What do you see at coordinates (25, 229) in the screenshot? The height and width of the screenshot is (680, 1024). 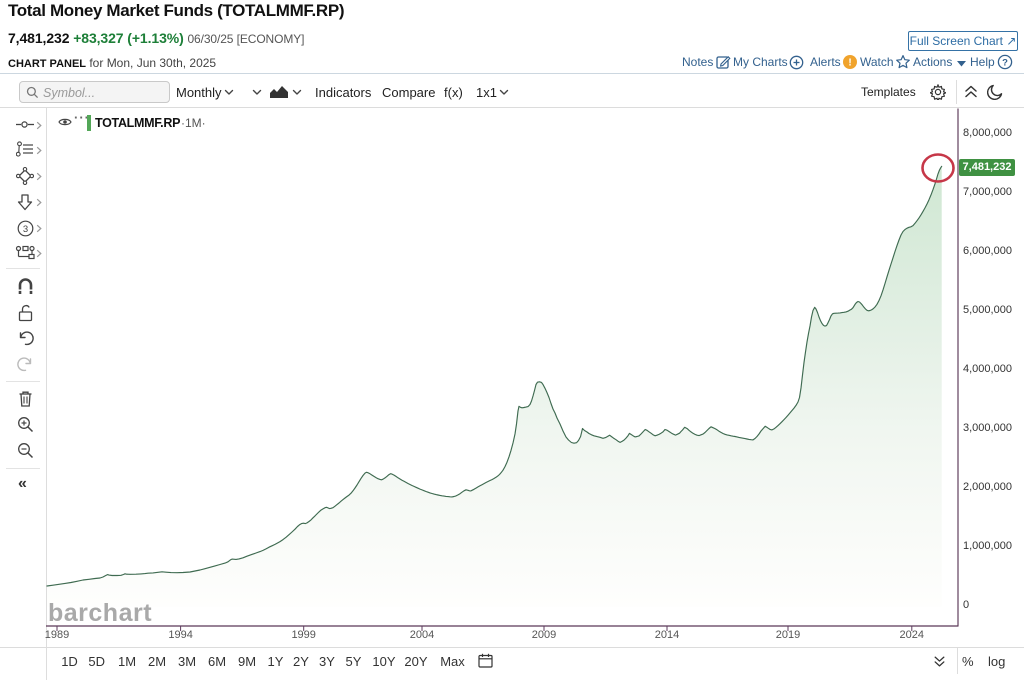 I see `svg-text: 3` at bounding box center [25, 229].